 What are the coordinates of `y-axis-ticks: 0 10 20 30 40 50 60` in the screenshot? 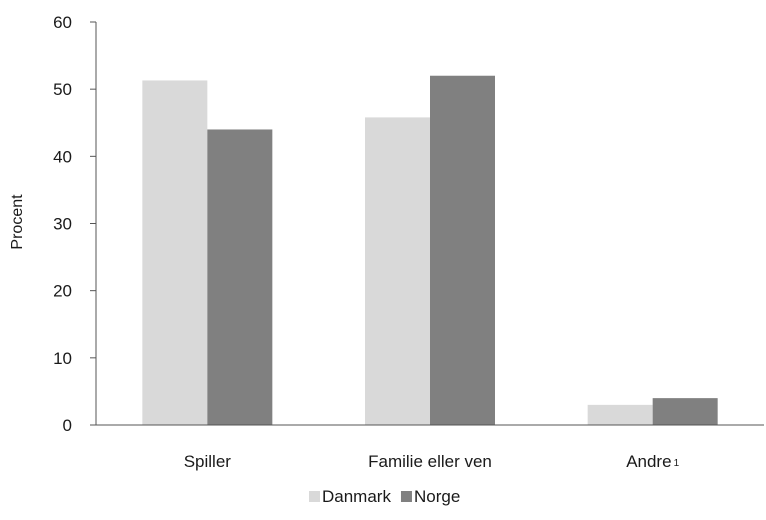 It's located at (74, 224).